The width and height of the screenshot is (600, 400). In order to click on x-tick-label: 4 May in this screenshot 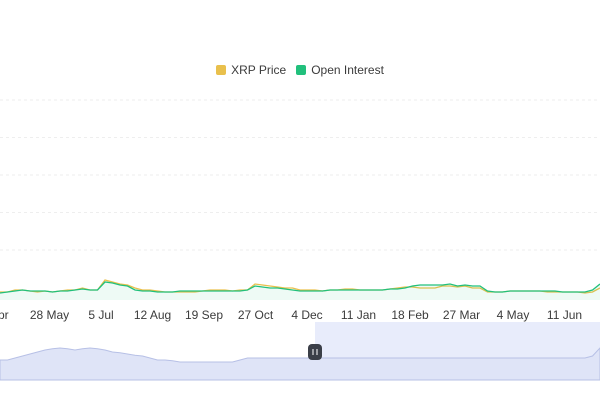, I will do `click(513, 315)`.